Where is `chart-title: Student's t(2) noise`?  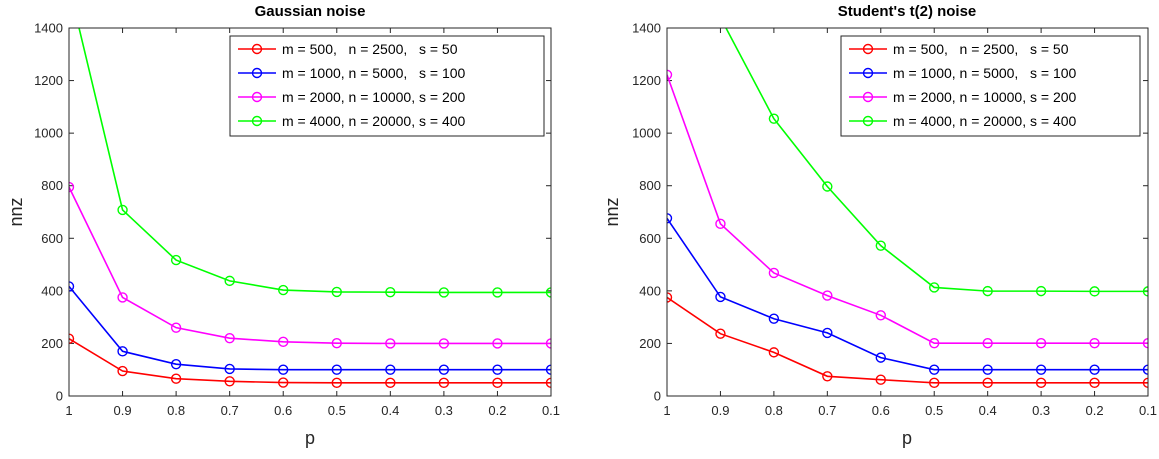 chart-title: Student's t(2) noise is located at coordinates (907, 11).